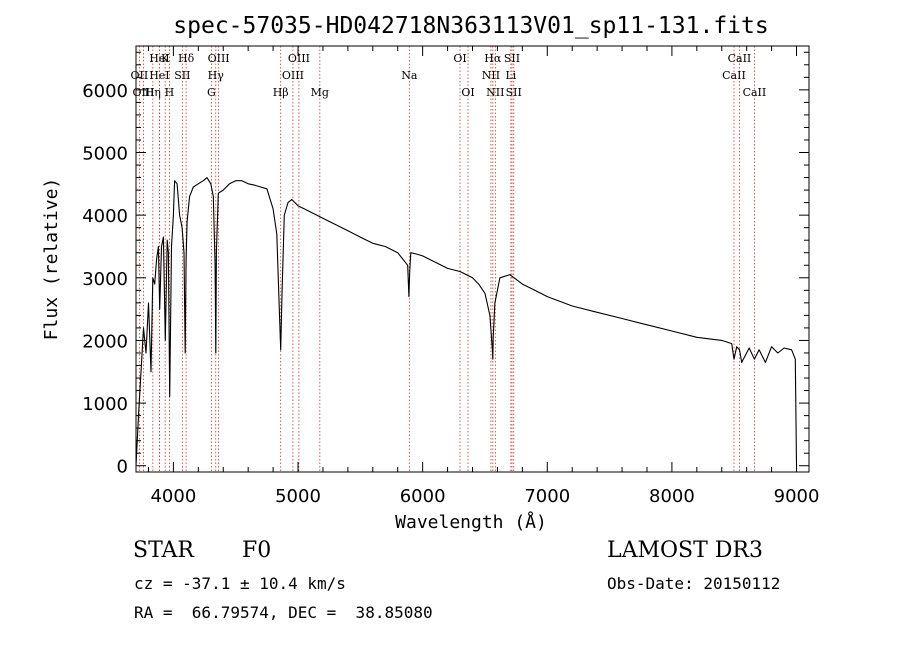 This screenshot has width=900, height=649. I want to click on line-label-22: Hβ, so click(281, 92).